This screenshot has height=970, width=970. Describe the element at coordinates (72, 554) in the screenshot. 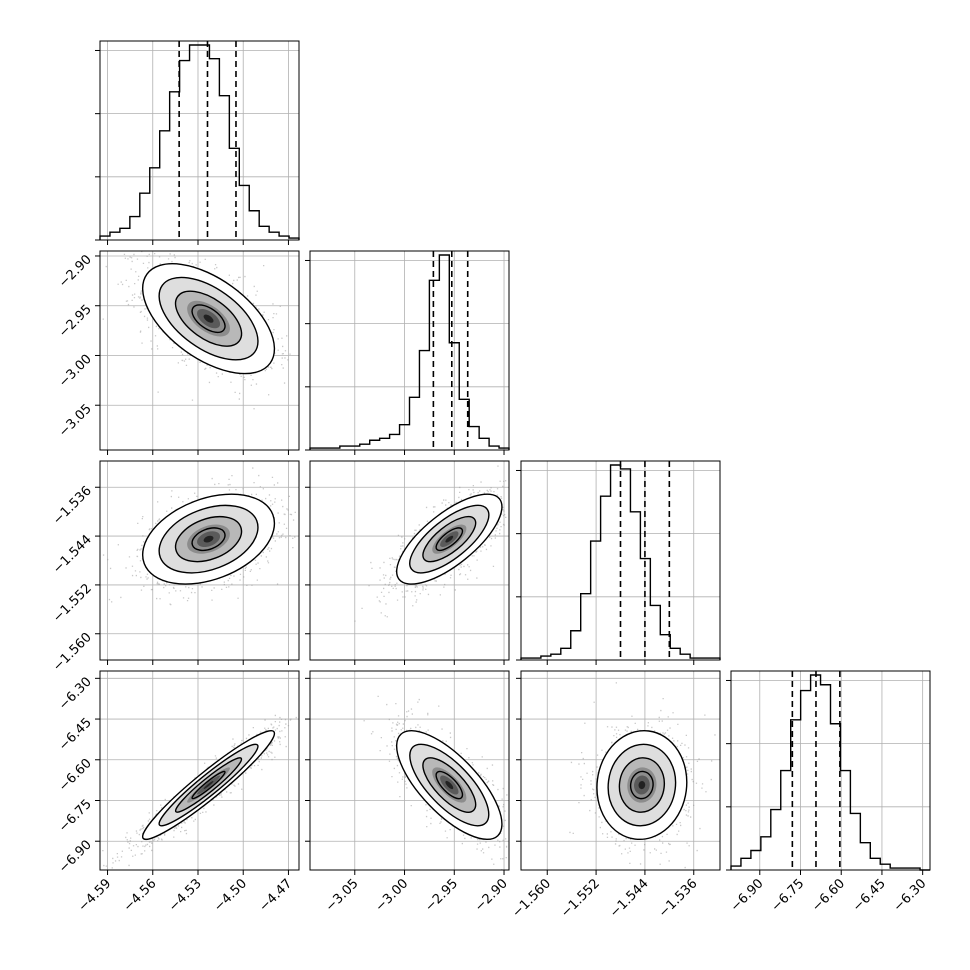

I see `ytick-label-2-2: −1.544` at that location.